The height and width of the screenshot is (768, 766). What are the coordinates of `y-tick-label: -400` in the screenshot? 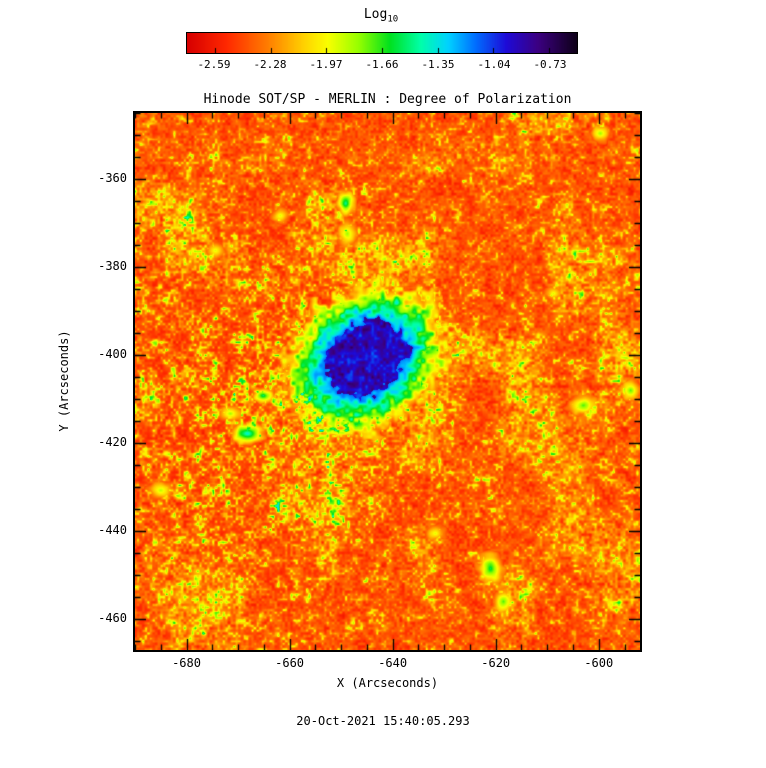 It's located at (112, 354).